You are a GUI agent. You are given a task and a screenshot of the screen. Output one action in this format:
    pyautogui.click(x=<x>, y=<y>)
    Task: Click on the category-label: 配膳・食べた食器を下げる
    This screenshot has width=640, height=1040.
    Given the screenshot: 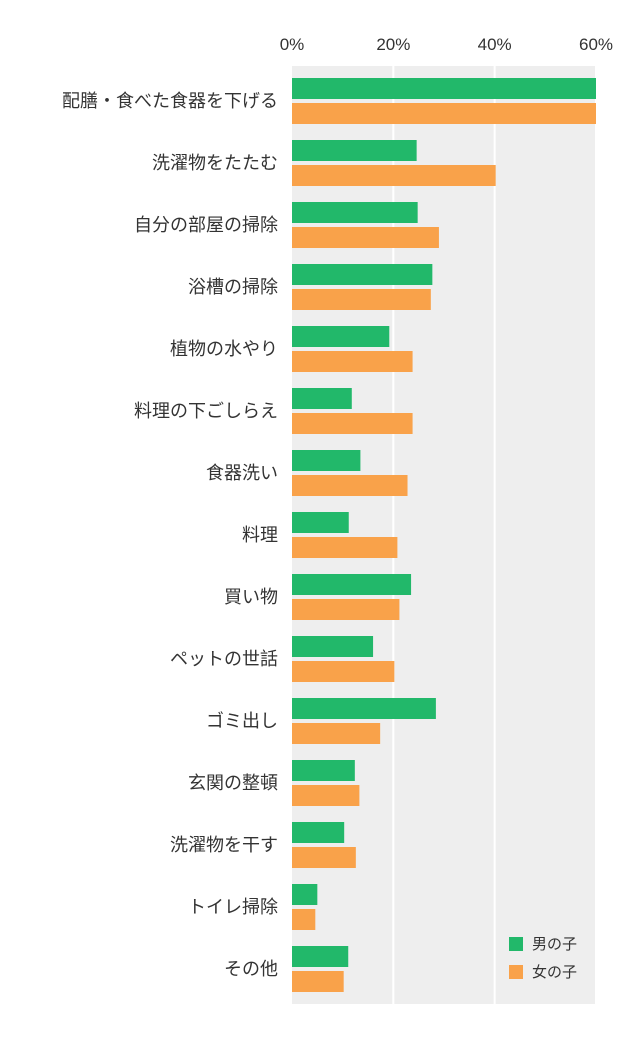 What is the action you would take?
    pyautogui.click(x=170, y=101)
    